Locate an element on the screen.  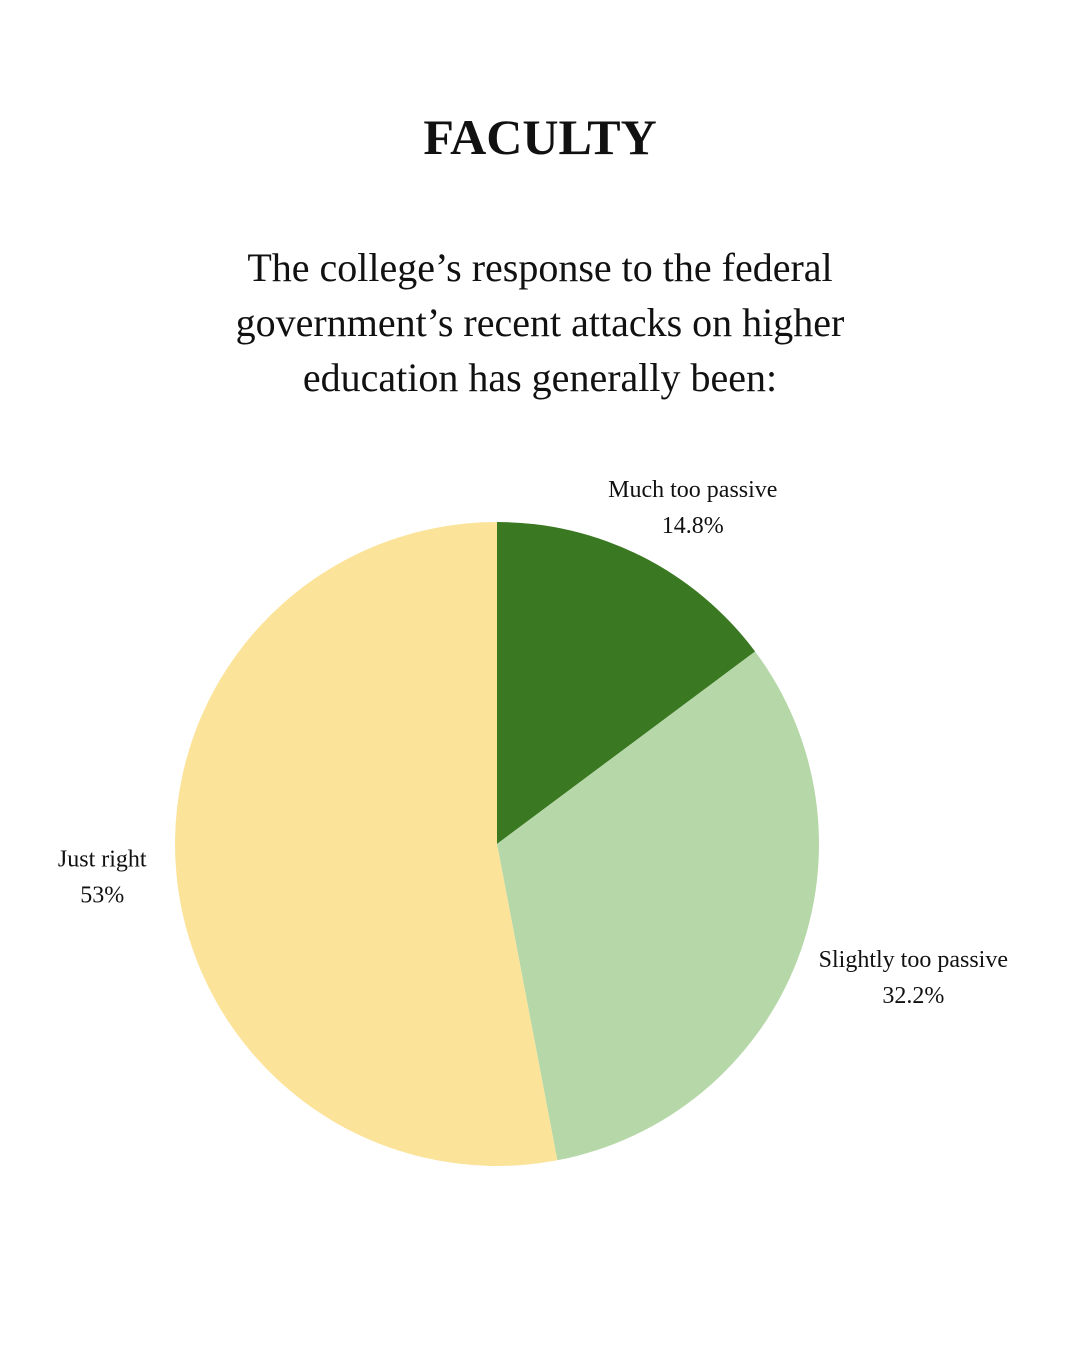
slice-value-label: 53% is located at coordinates (102, 896).